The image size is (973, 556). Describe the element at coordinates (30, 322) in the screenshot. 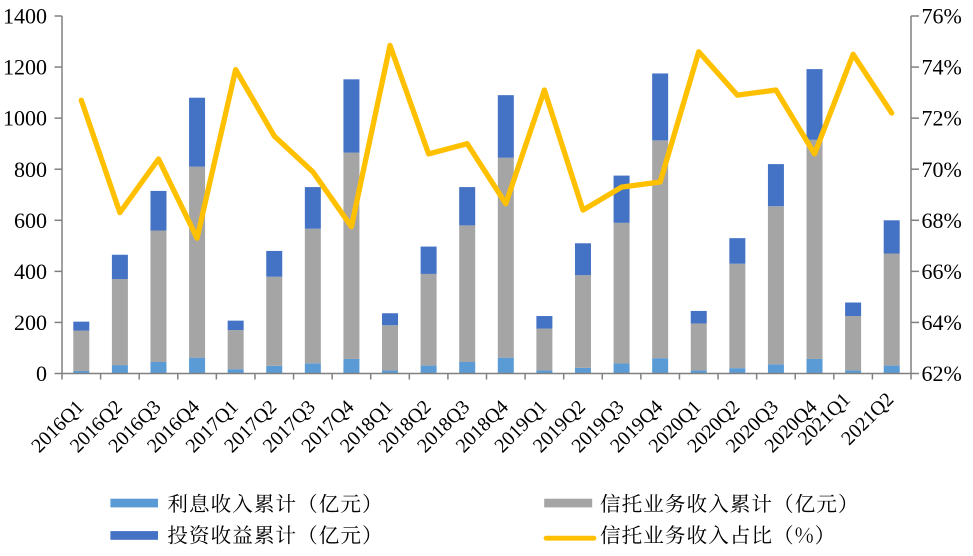

I see `svg-text: 200` at that location.